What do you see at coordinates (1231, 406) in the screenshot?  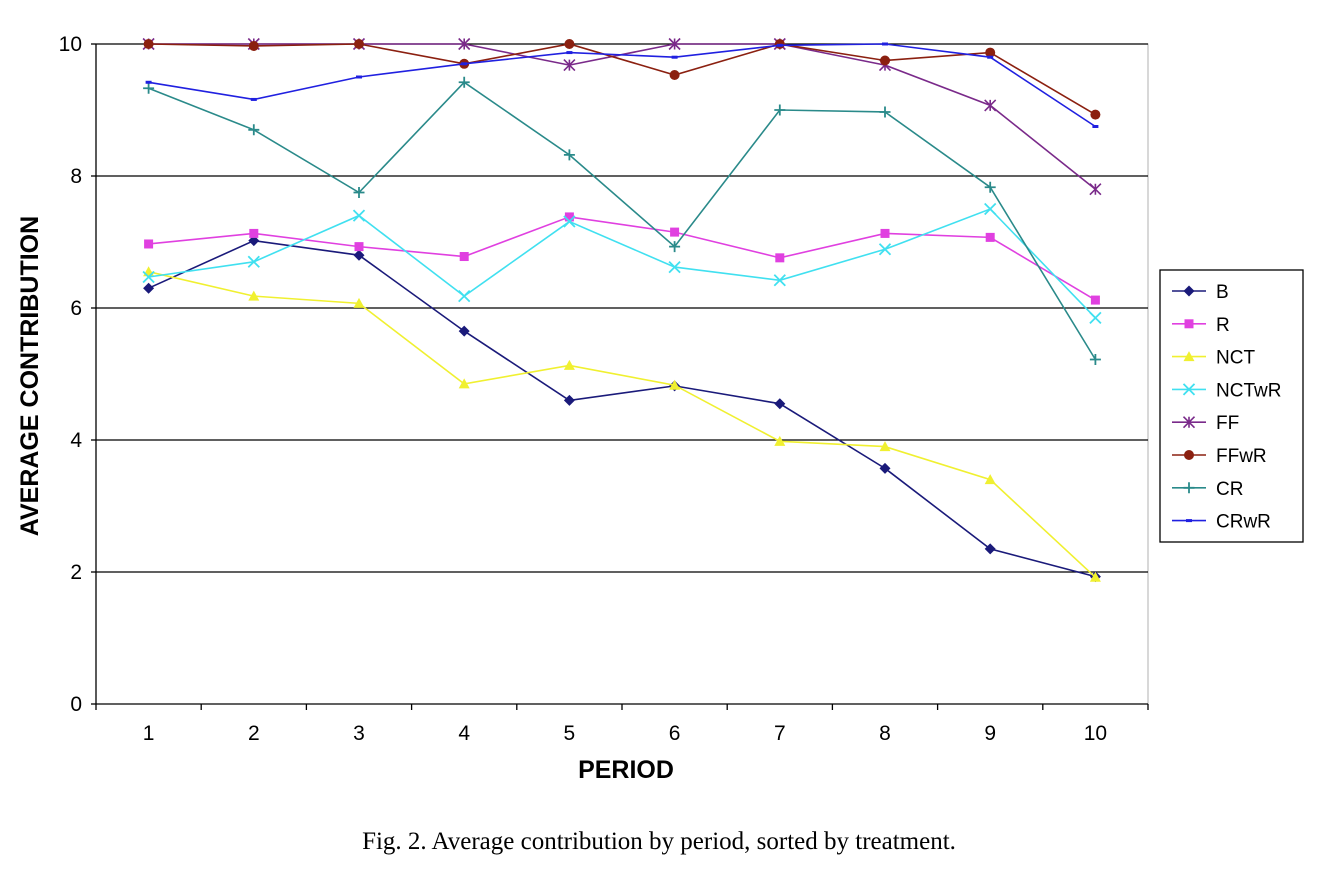 I see `legend: BR NCT NCTwR FF FFwR CR CRwR` at bounding box center [1231, 406].